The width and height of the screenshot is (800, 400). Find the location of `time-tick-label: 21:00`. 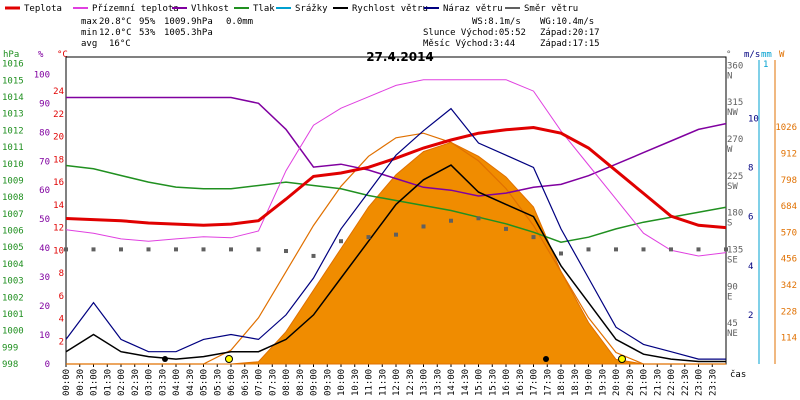

time-tick-label: 21:00 is located at coordinates (645, 382).